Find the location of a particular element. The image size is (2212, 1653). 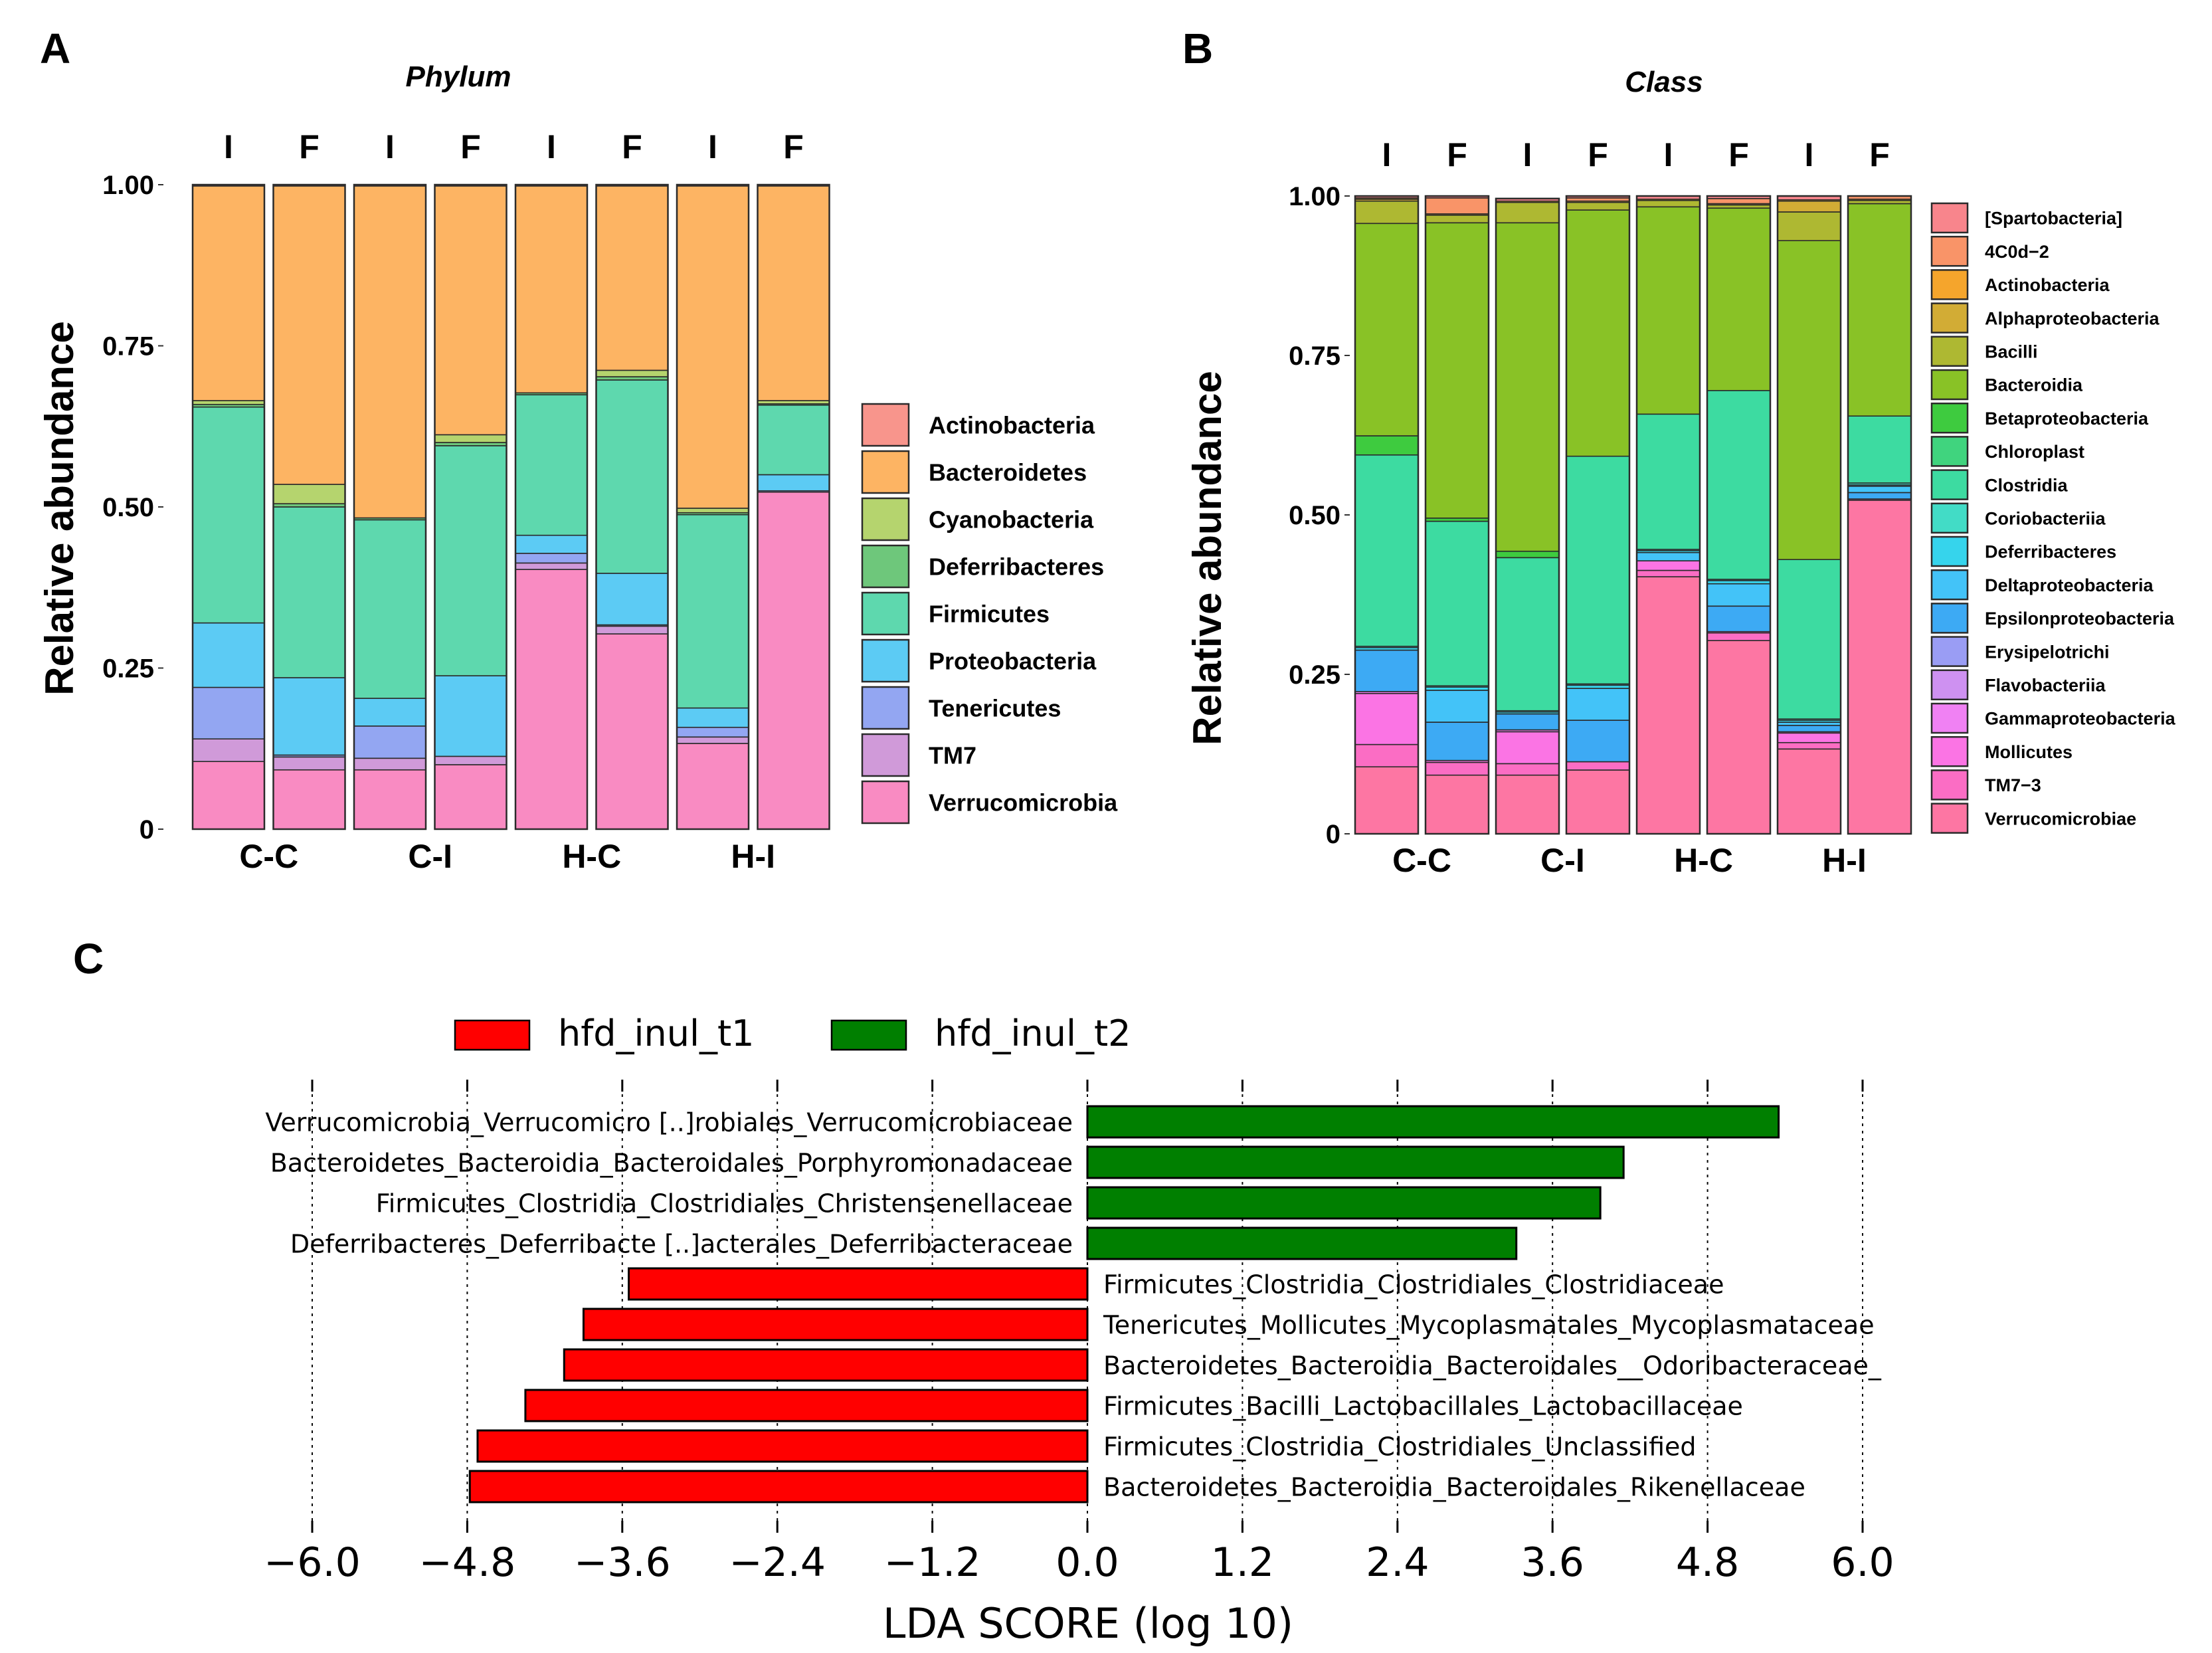

lda-x-tick-label: −3.6 is located at coordinates (622, 1562).